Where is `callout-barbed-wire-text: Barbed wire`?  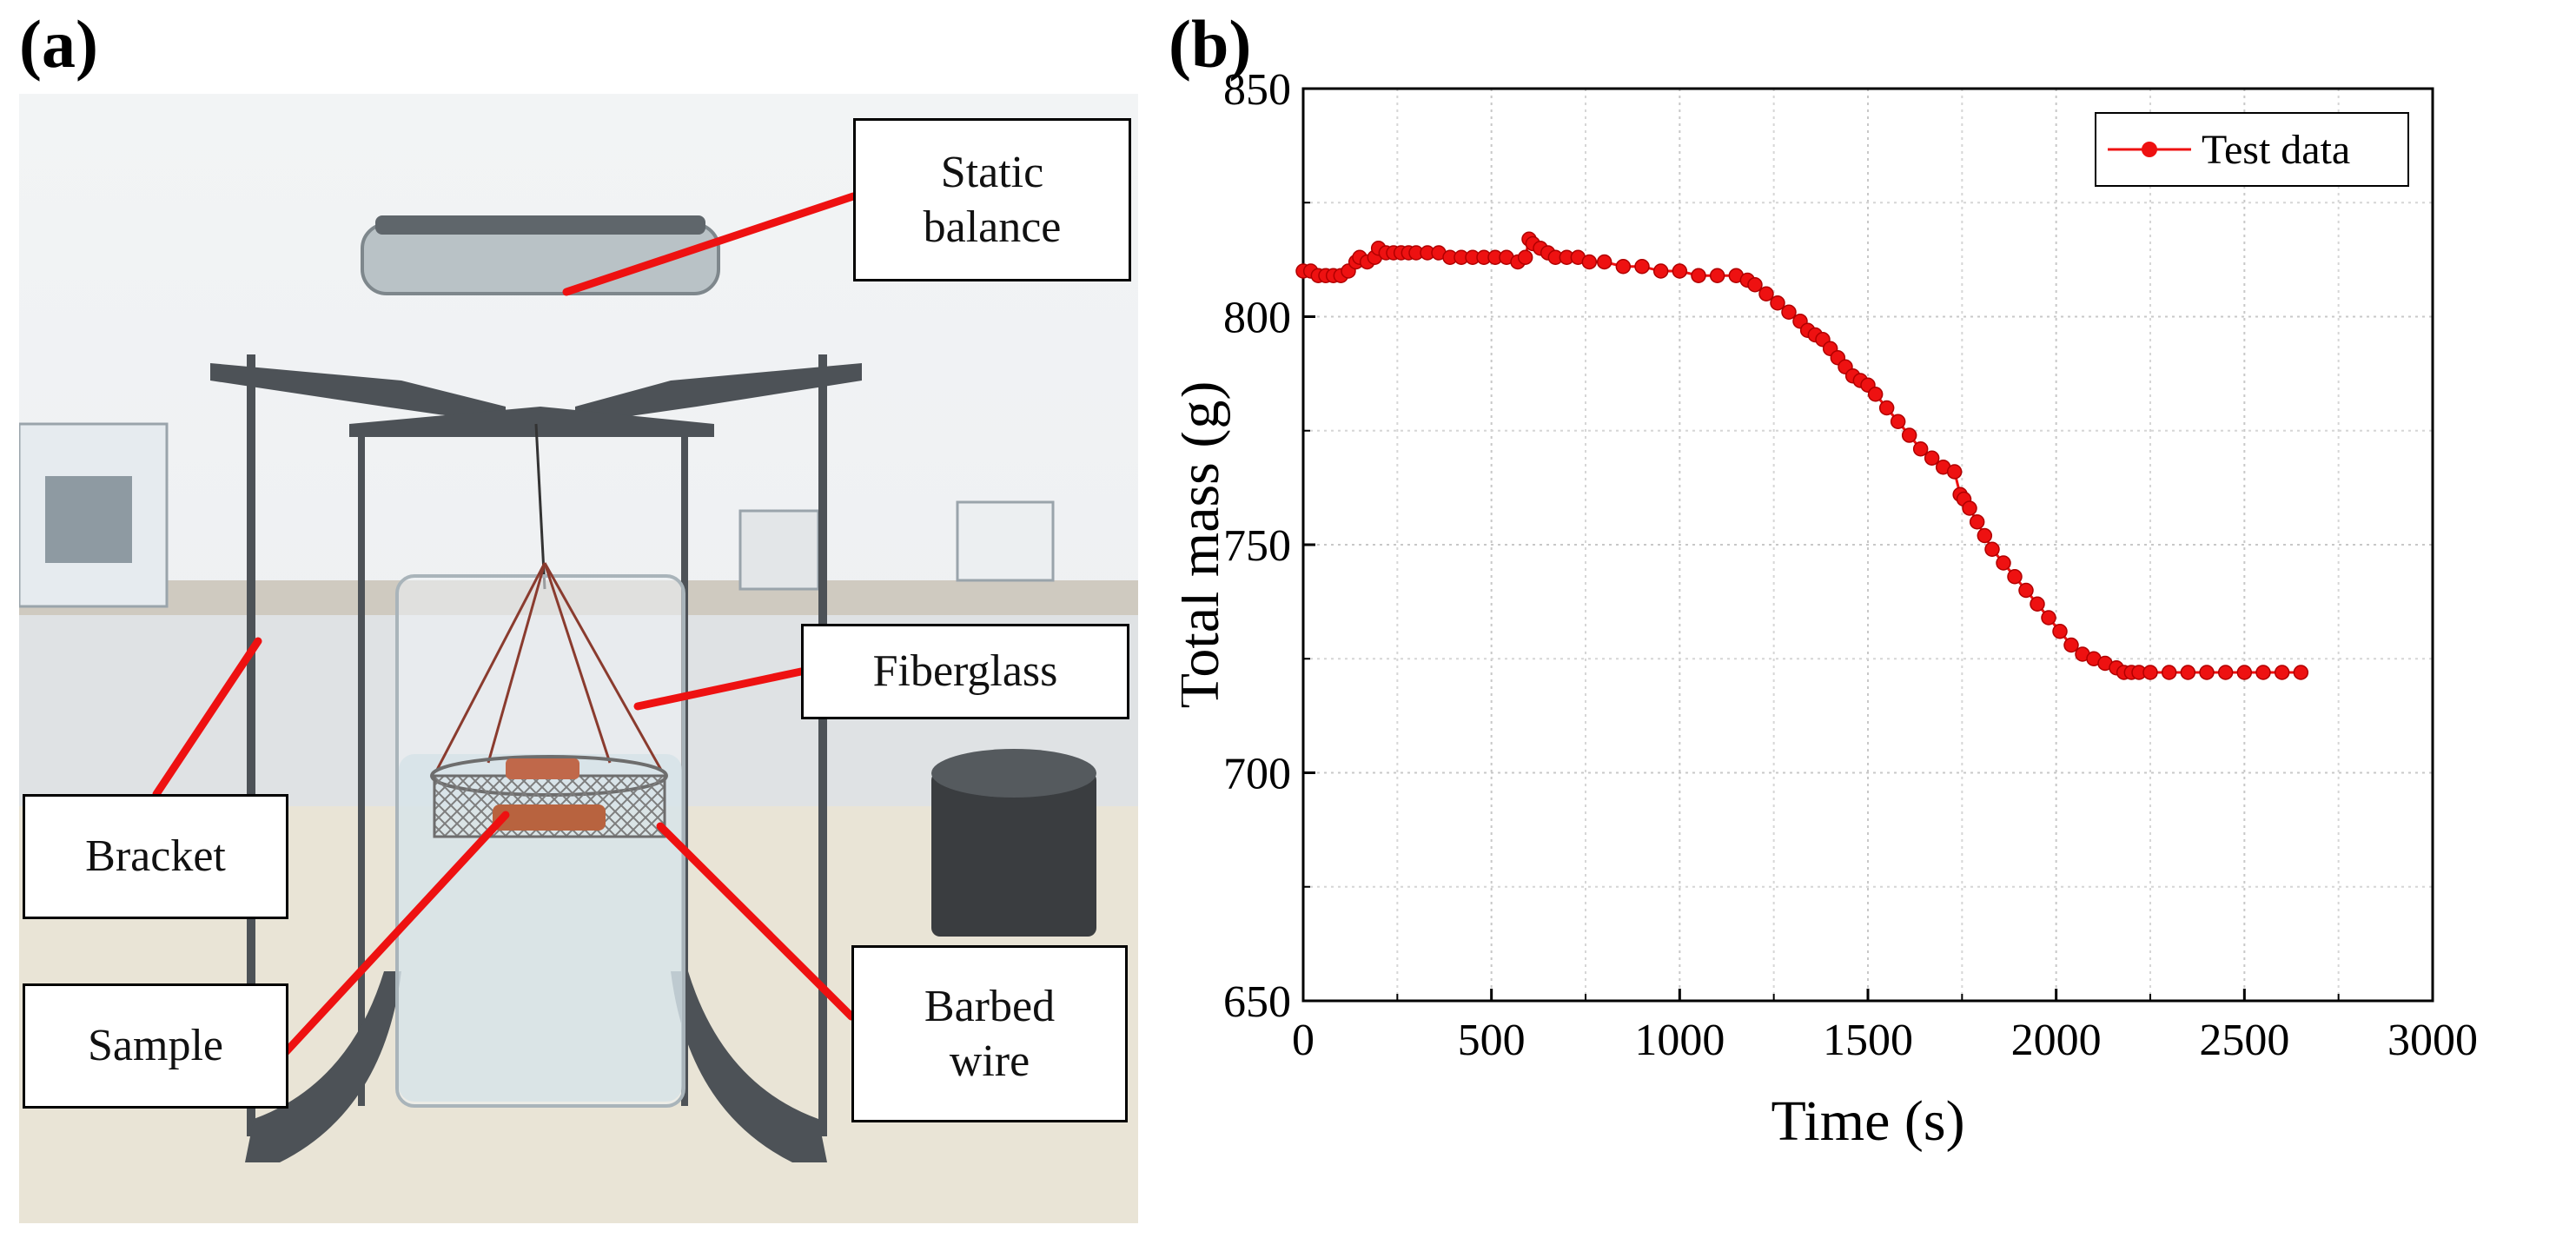 callout-barbed-wire-text: Barbed wire is located at coordinates (990, 1033).